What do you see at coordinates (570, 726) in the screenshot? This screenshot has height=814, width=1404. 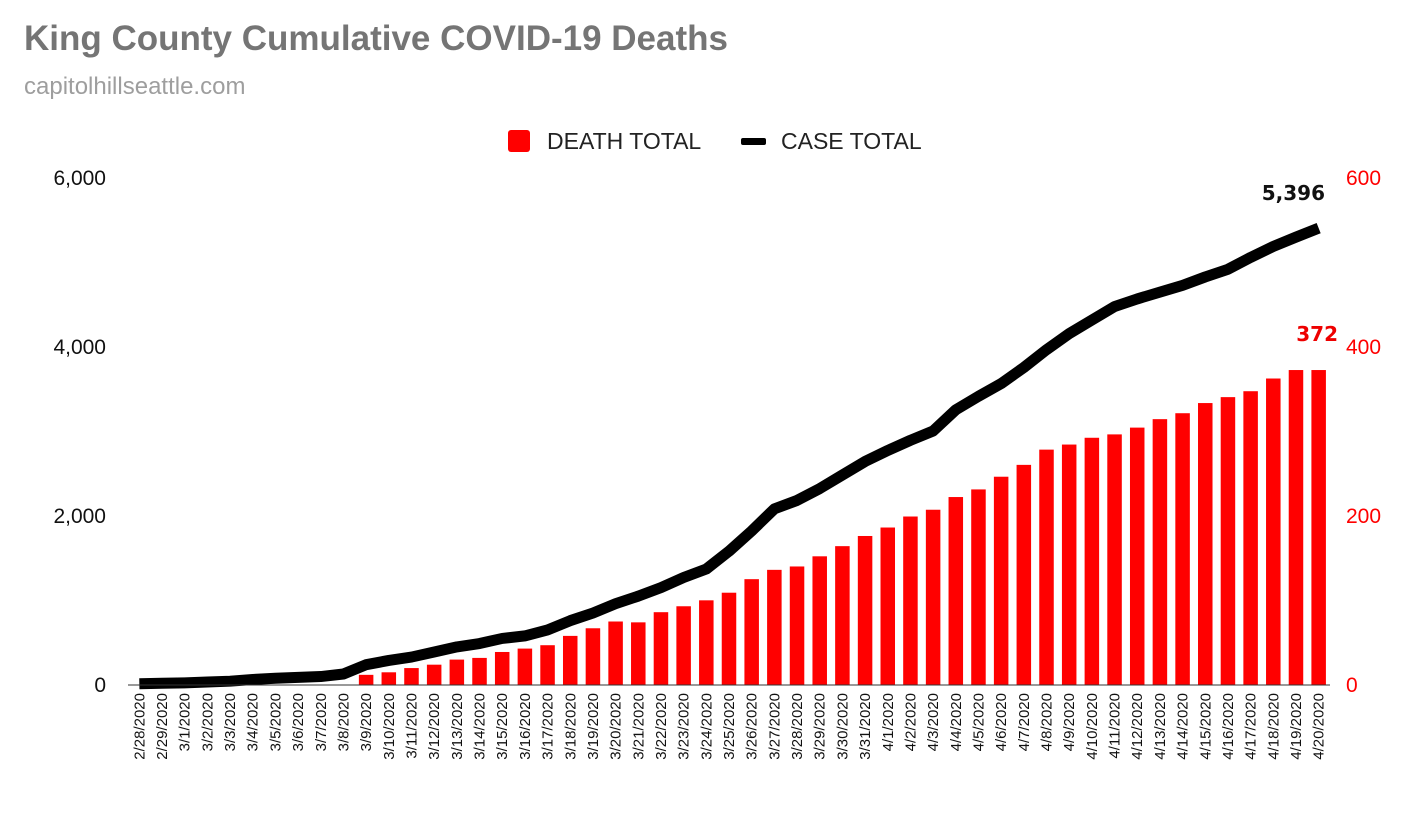 I see `x-tick-label: 3/18/2020` at bounding box center [570, 726].